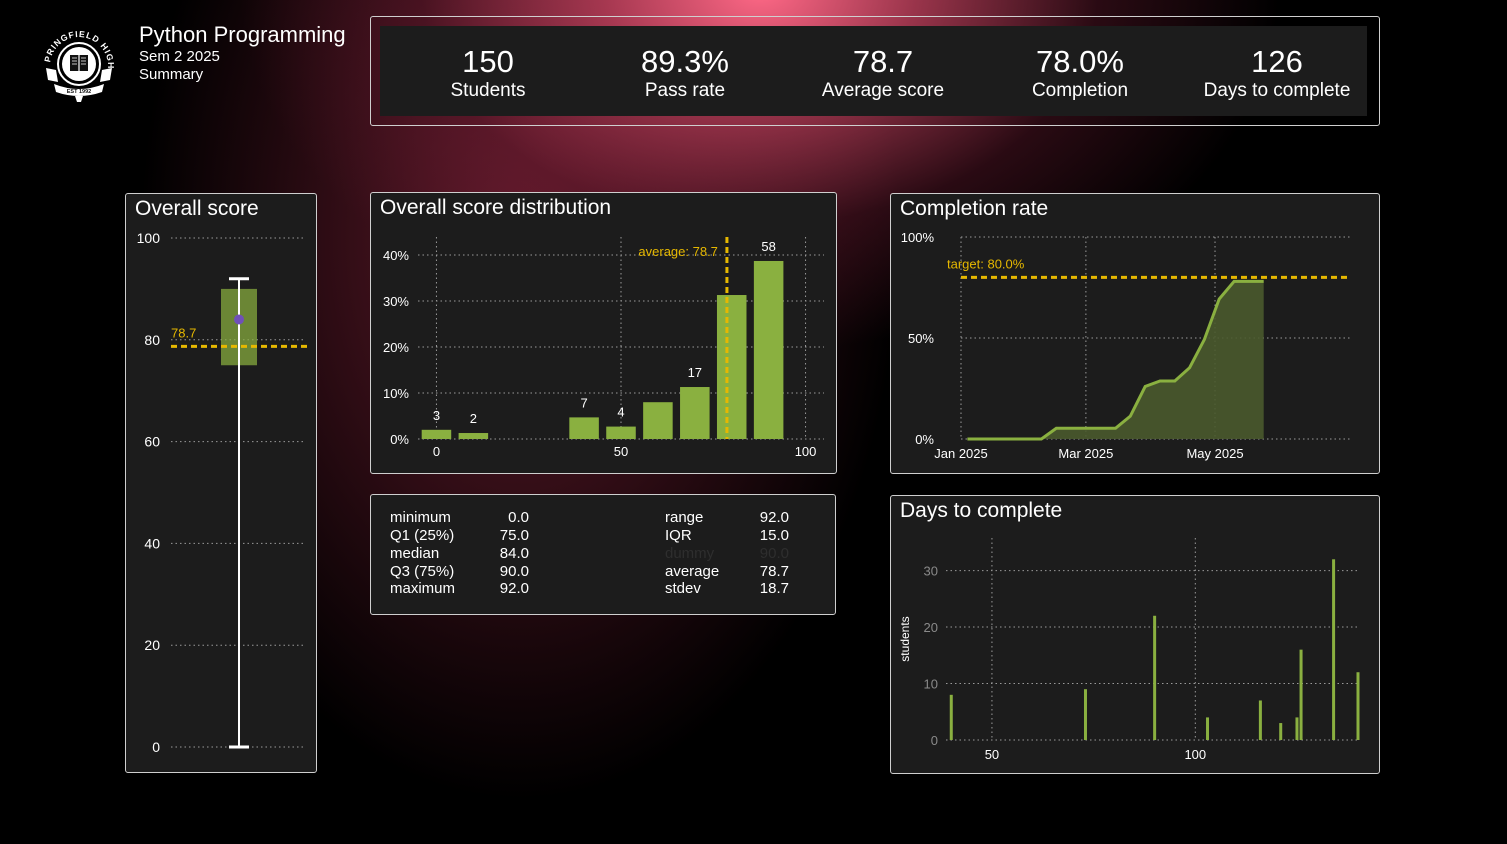  What do you see at coordinates (75, 62) in the screenshot?
I see `school-logo: SPRINGFIELD HIGH EST 1992` at bounding box center [75, 62].